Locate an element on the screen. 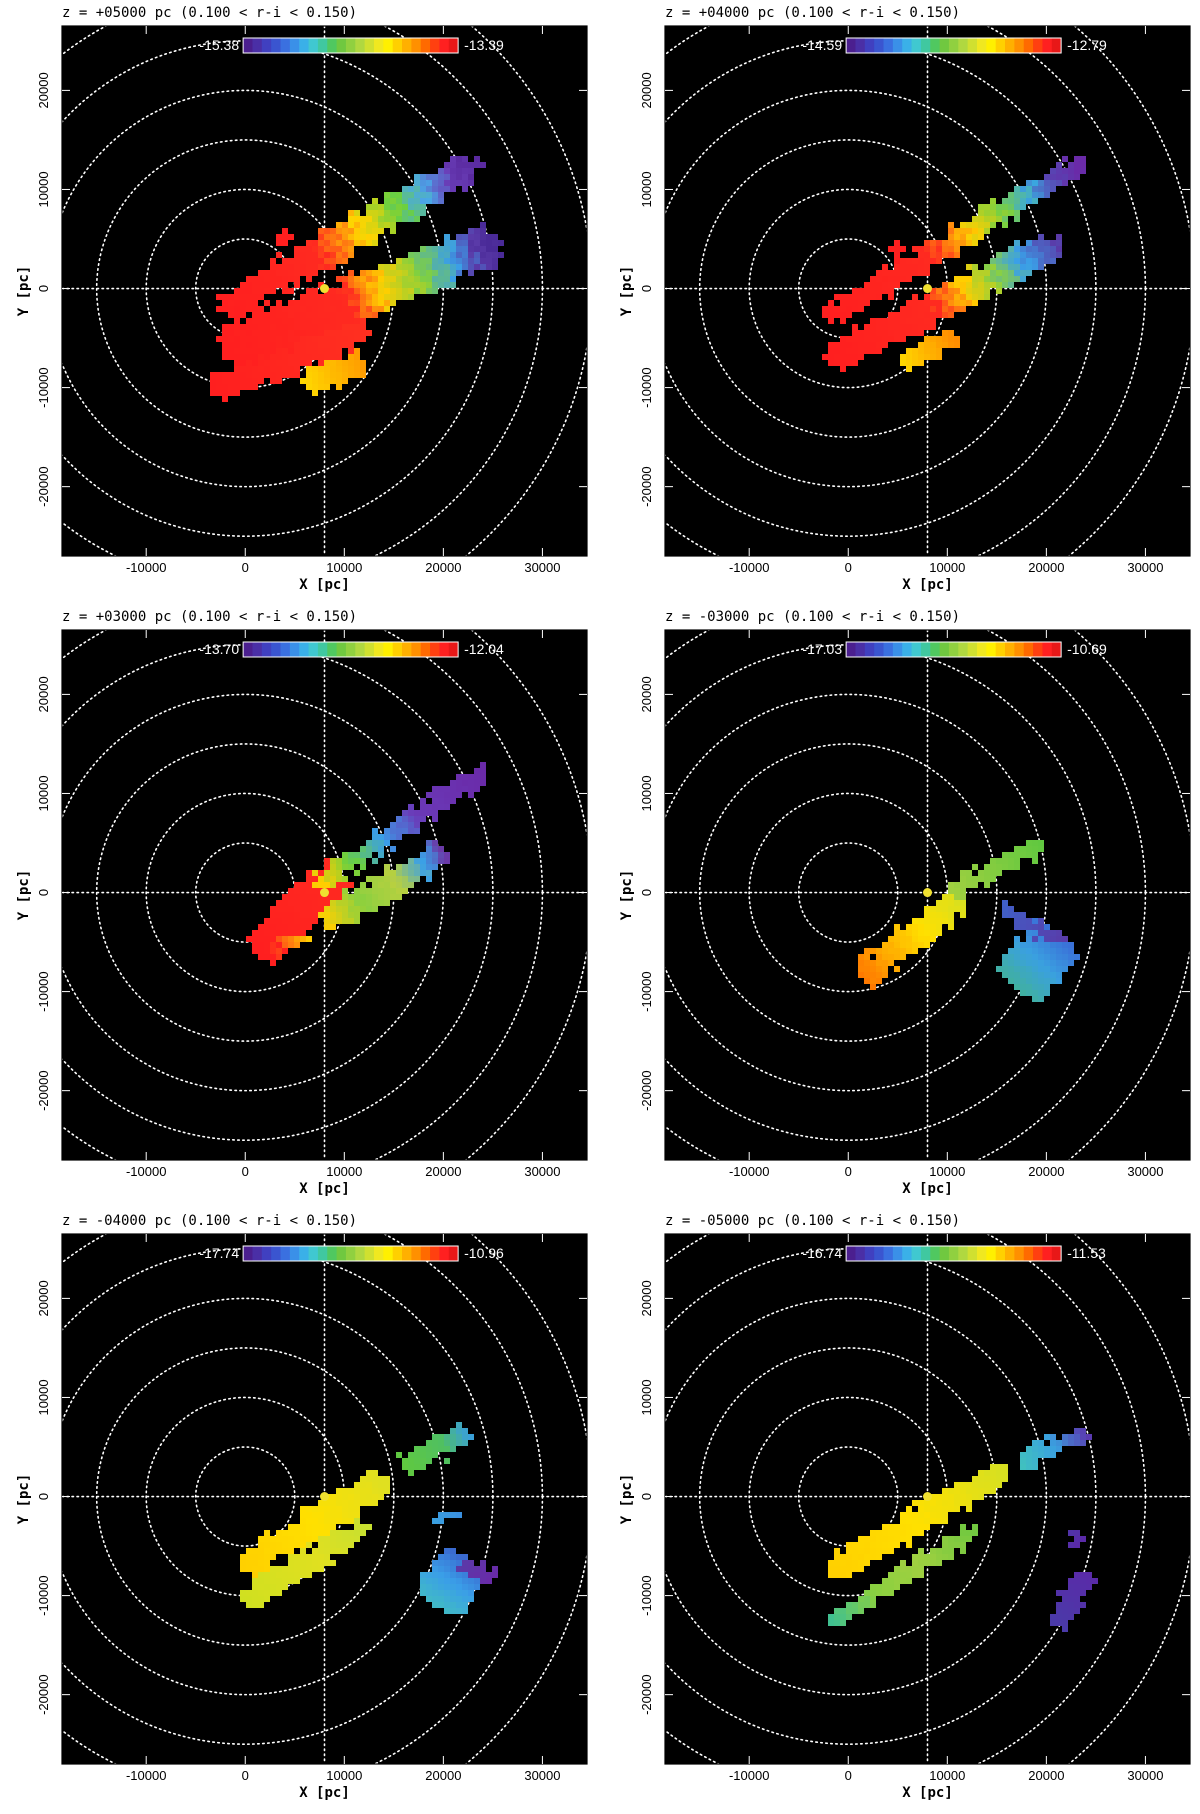 This screenshot has height=1814, width=1200. x-axis-label: X [pc] is located at coordinates (324, 1189).